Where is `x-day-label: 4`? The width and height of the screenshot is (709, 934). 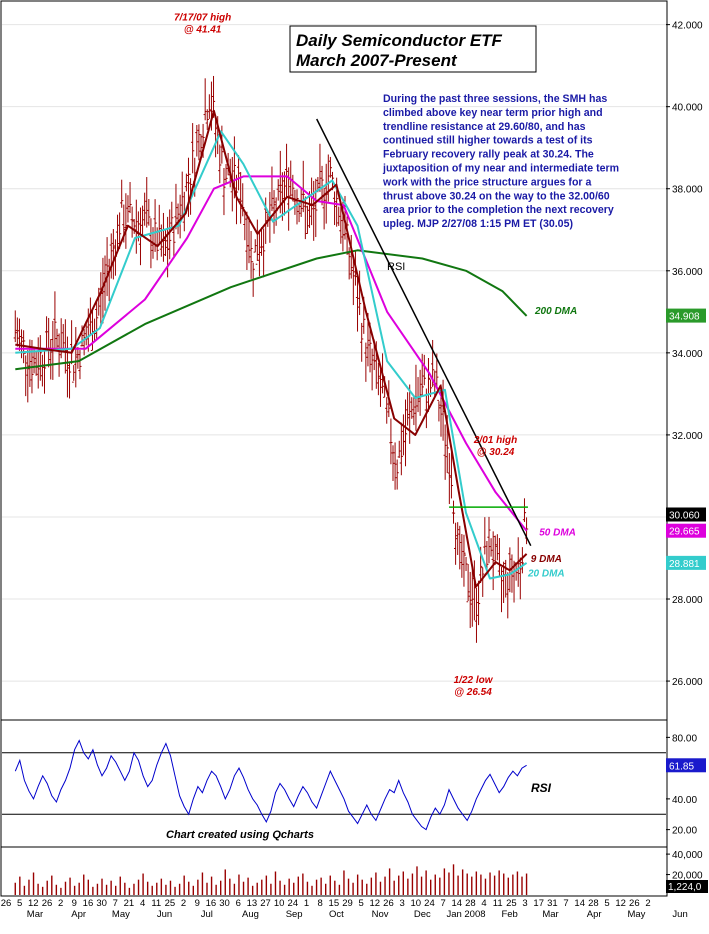 x-day-label: 4 is located at coordinates (483, 903).